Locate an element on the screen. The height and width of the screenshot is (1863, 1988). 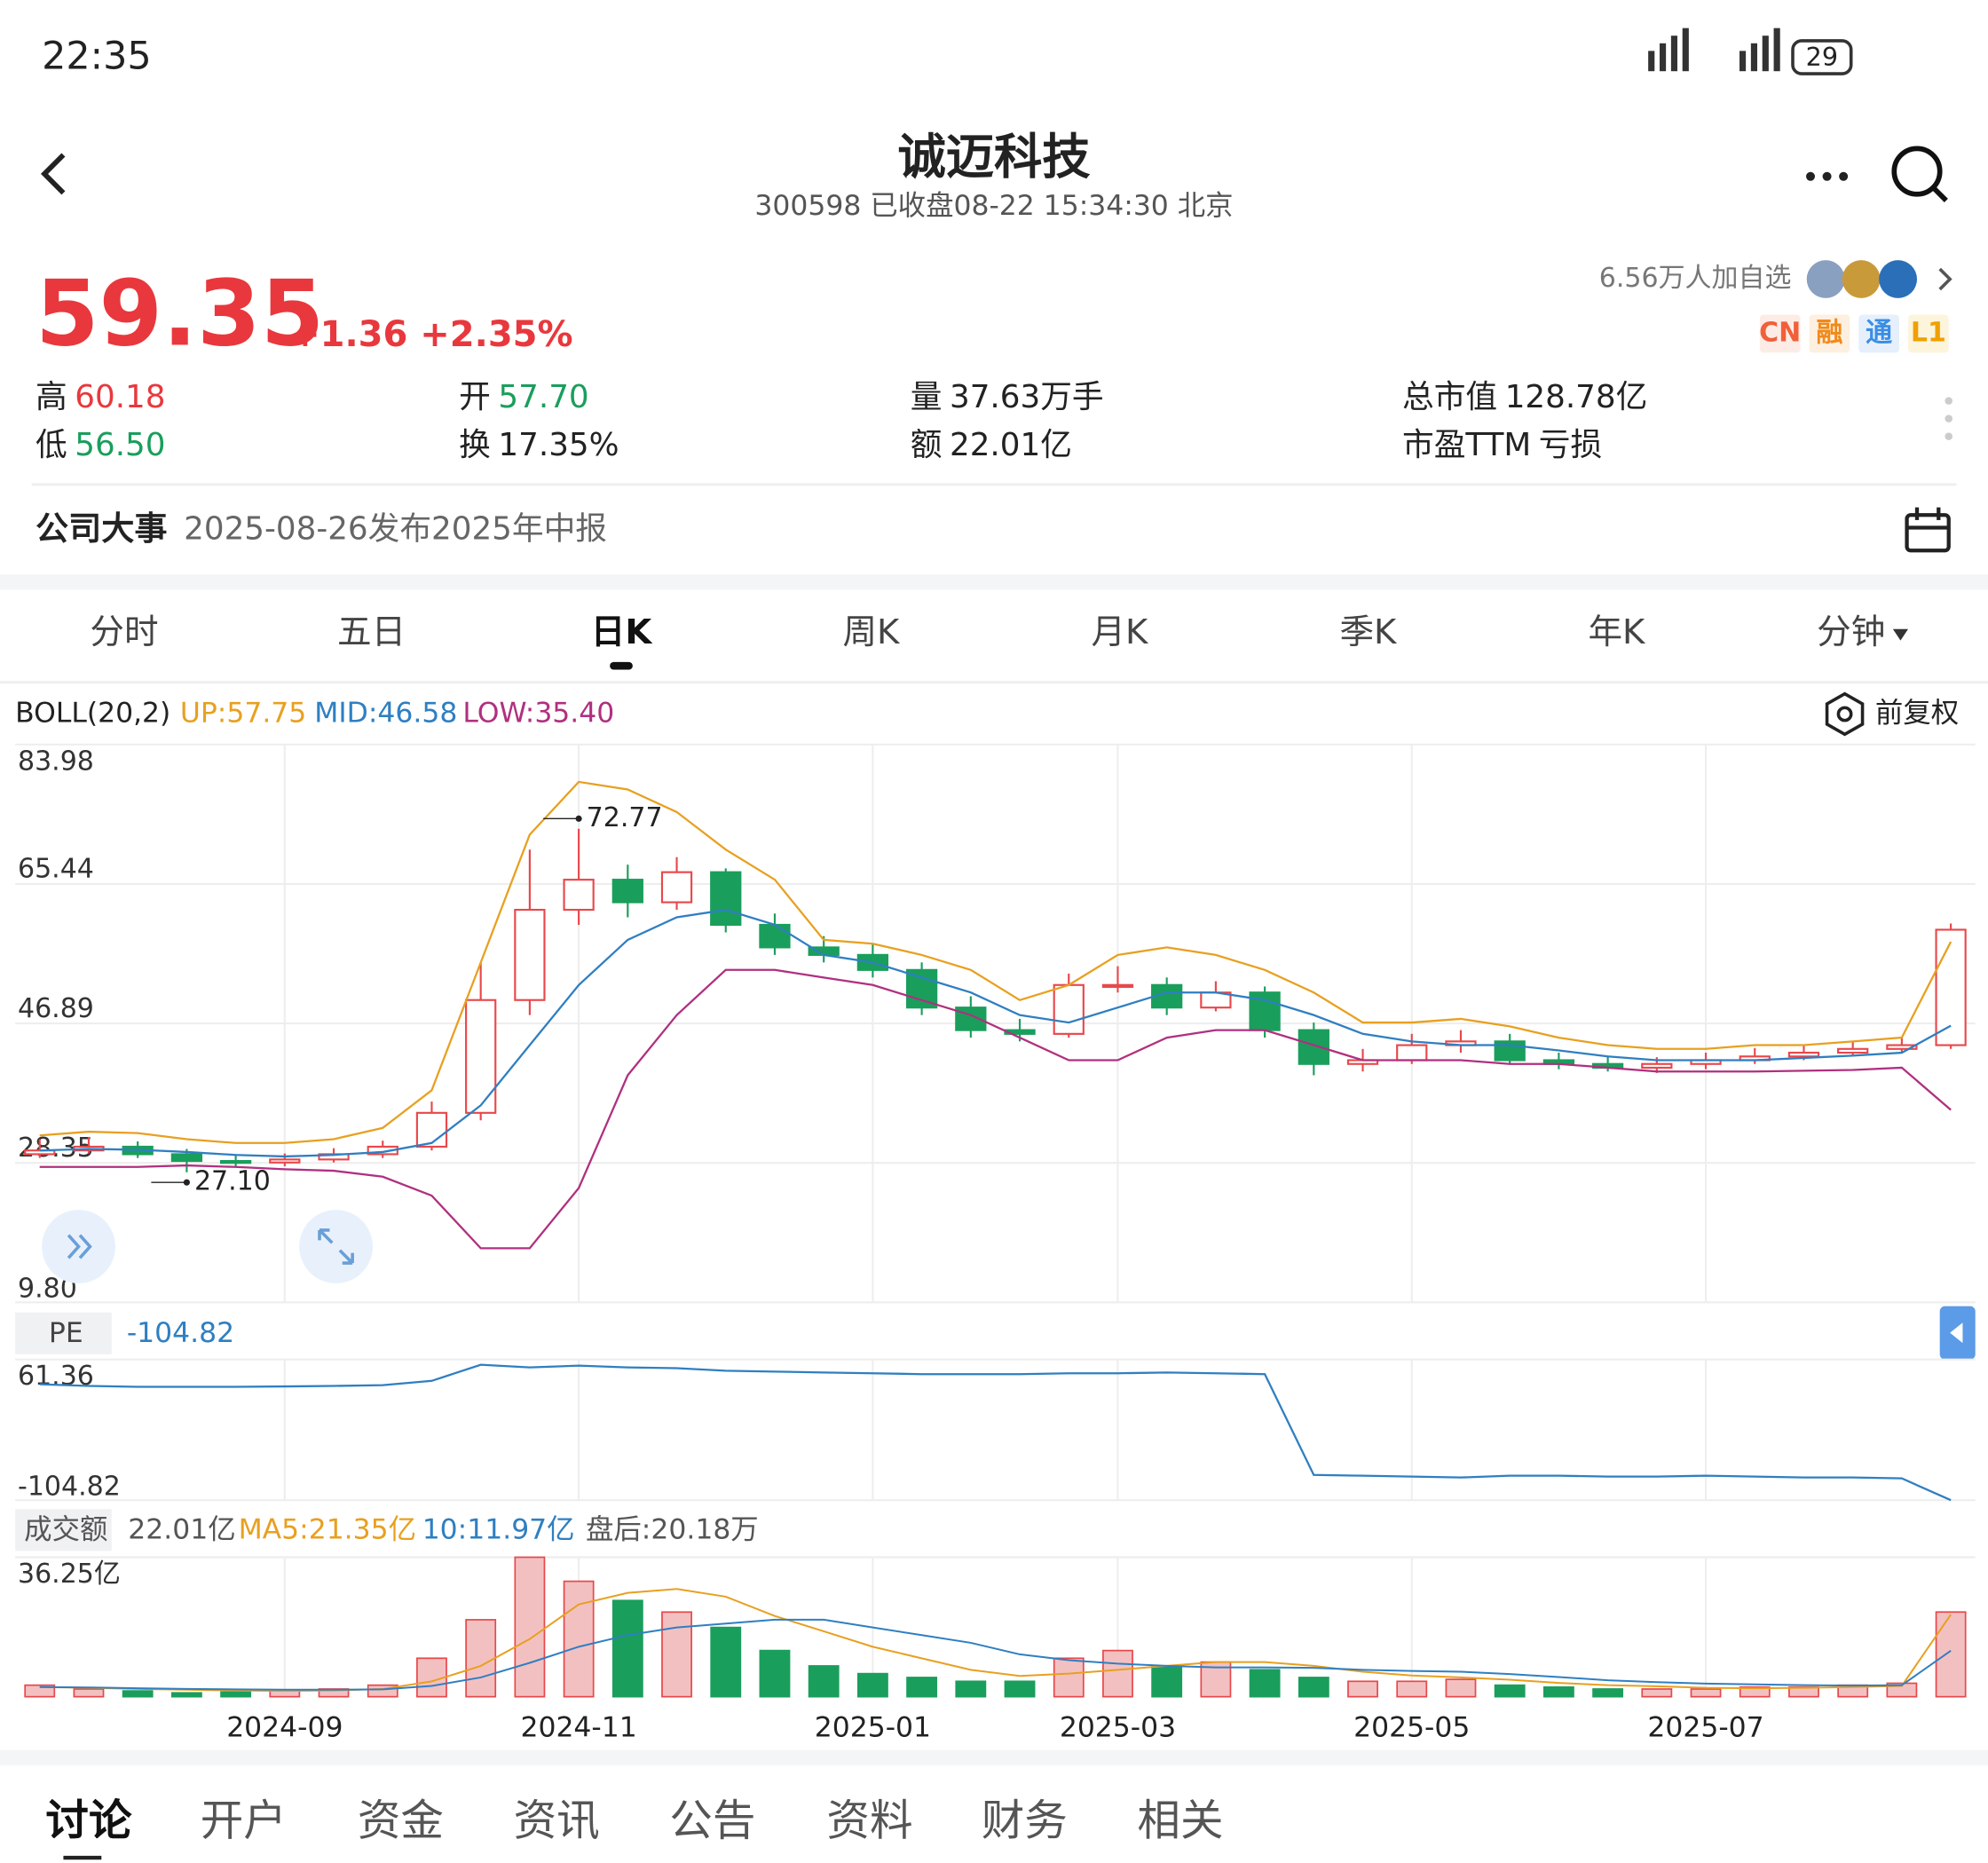
followers: 6.56万人加自选 is located at coordinates (1695, 278).